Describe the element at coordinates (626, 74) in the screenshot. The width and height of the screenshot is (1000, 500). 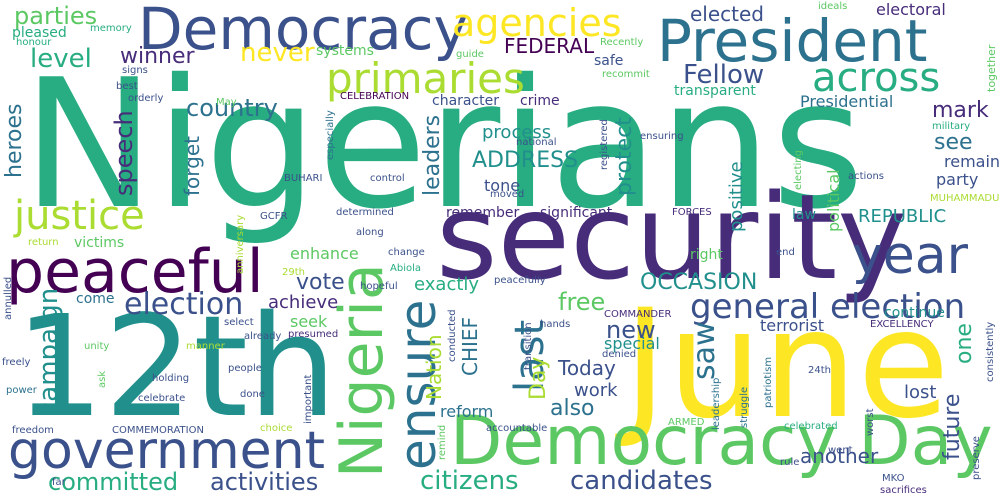
I see `word: recommit` at that location.